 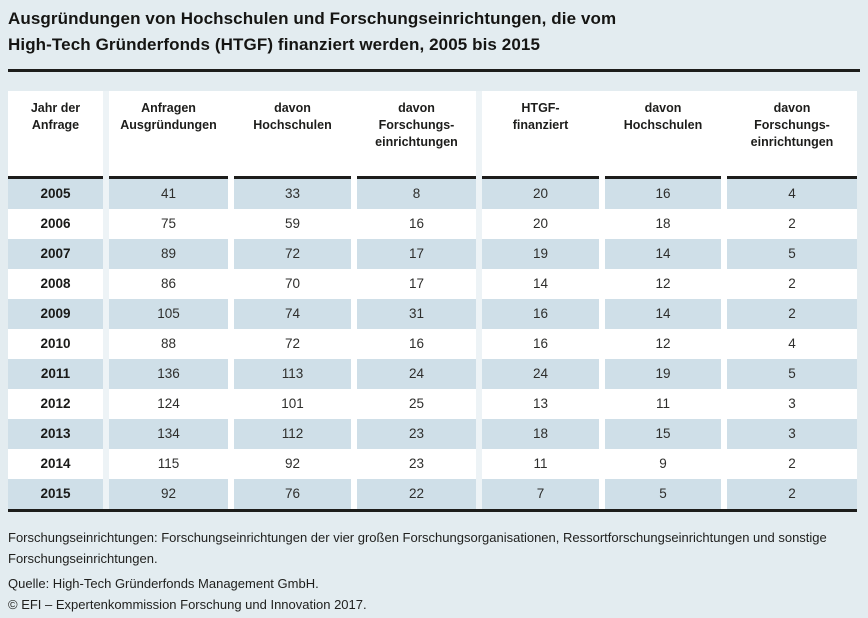 I want to click on title-divider-rule, so click(x=434, y=70).